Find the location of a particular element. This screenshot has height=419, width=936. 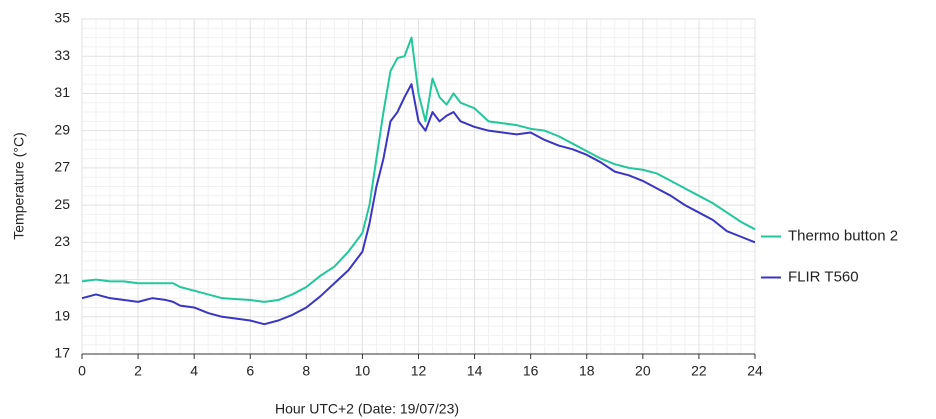

x-tick-label: 8 is located at coordinates (306, 371).